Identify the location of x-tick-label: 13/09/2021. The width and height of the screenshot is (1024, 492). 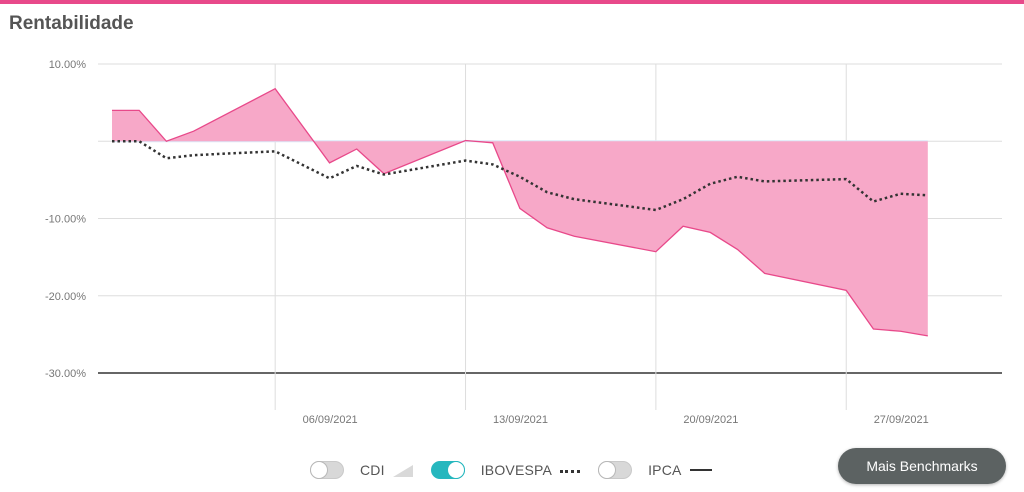
(520, 420).